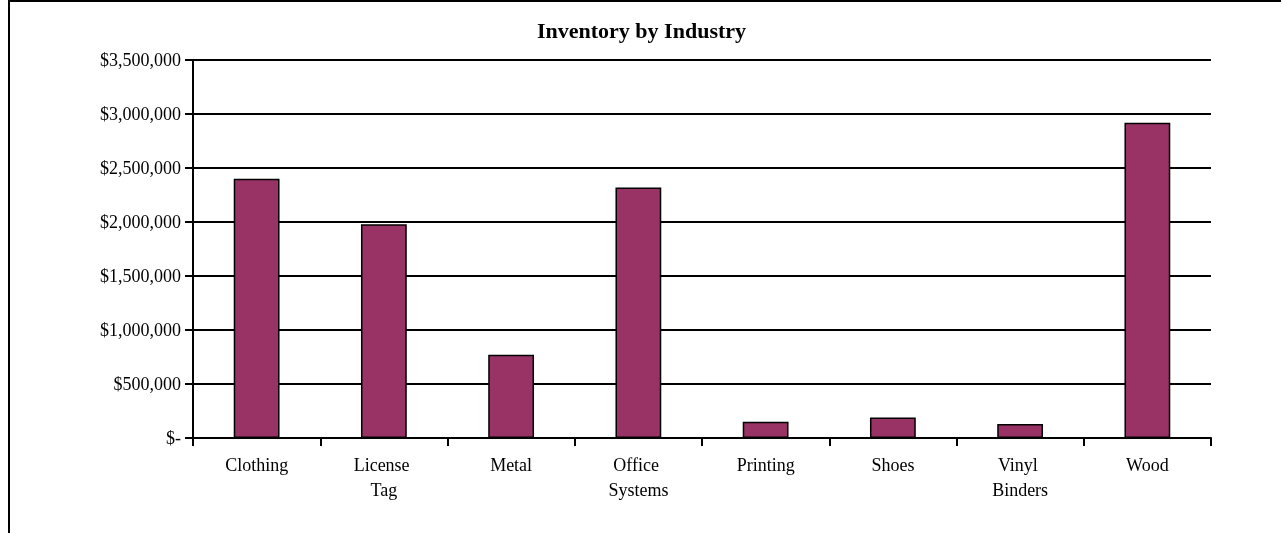 This screenshot has width=1283, height=533. Describe the element at coordinates (140, 222) in the screenshot. I see `y-tick-label: $2,000,000` at that location.